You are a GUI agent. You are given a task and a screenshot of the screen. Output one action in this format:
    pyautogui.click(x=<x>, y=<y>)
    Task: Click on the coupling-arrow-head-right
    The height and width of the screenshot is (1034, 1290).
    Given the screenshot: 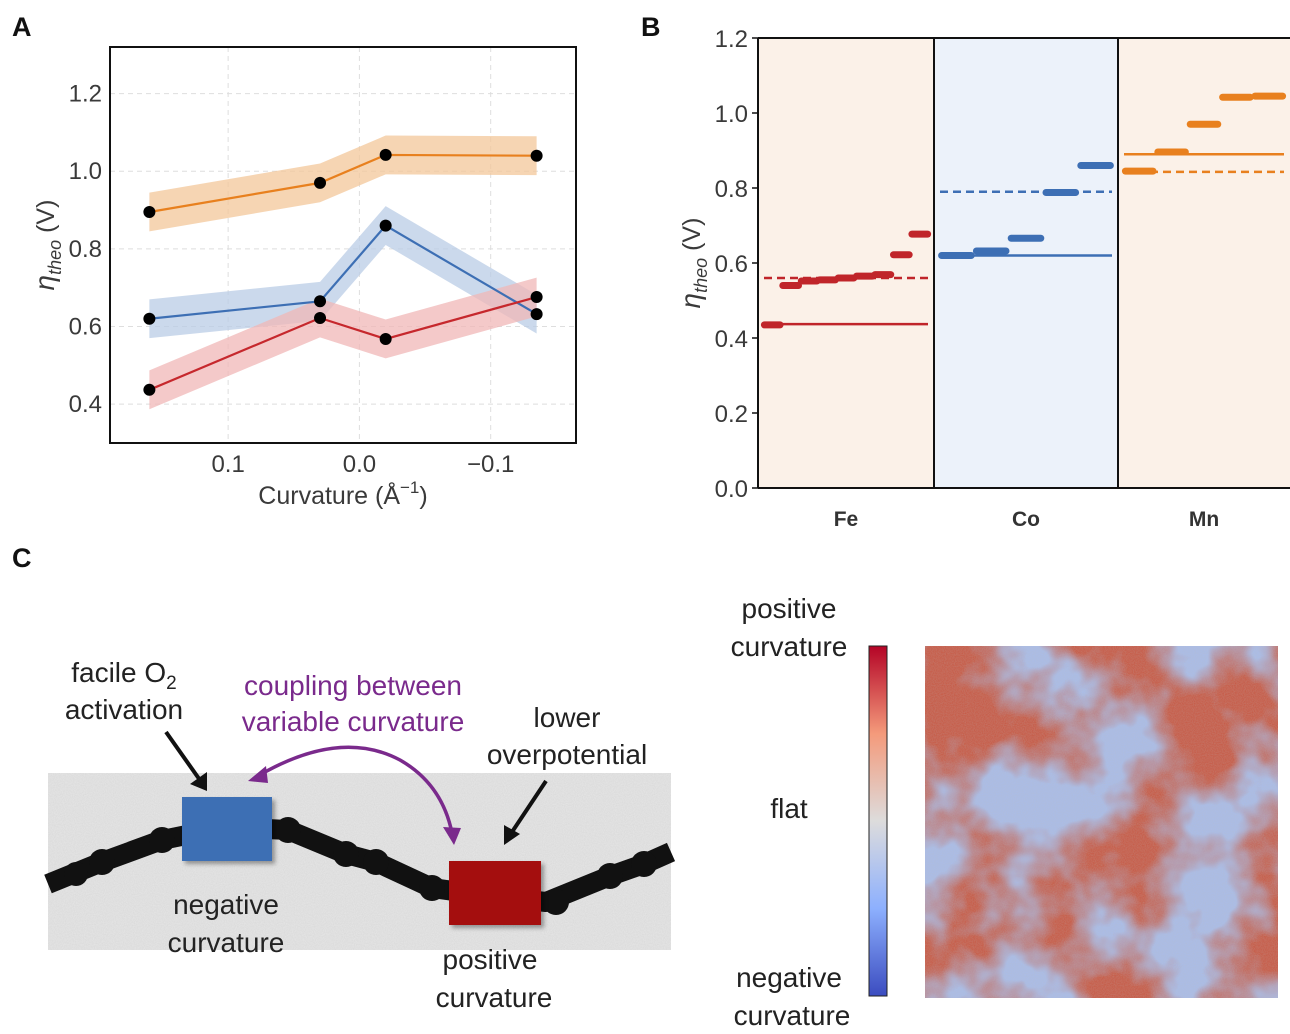 What is the action you would take?
    pyautogui.click(x=452, y=836)
    